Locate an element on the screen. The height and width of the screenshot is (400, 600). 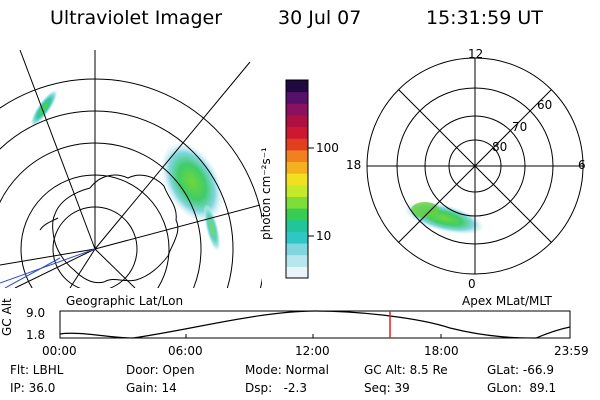
info-gain: Gain: 14 is located at coordinates (151, 388).